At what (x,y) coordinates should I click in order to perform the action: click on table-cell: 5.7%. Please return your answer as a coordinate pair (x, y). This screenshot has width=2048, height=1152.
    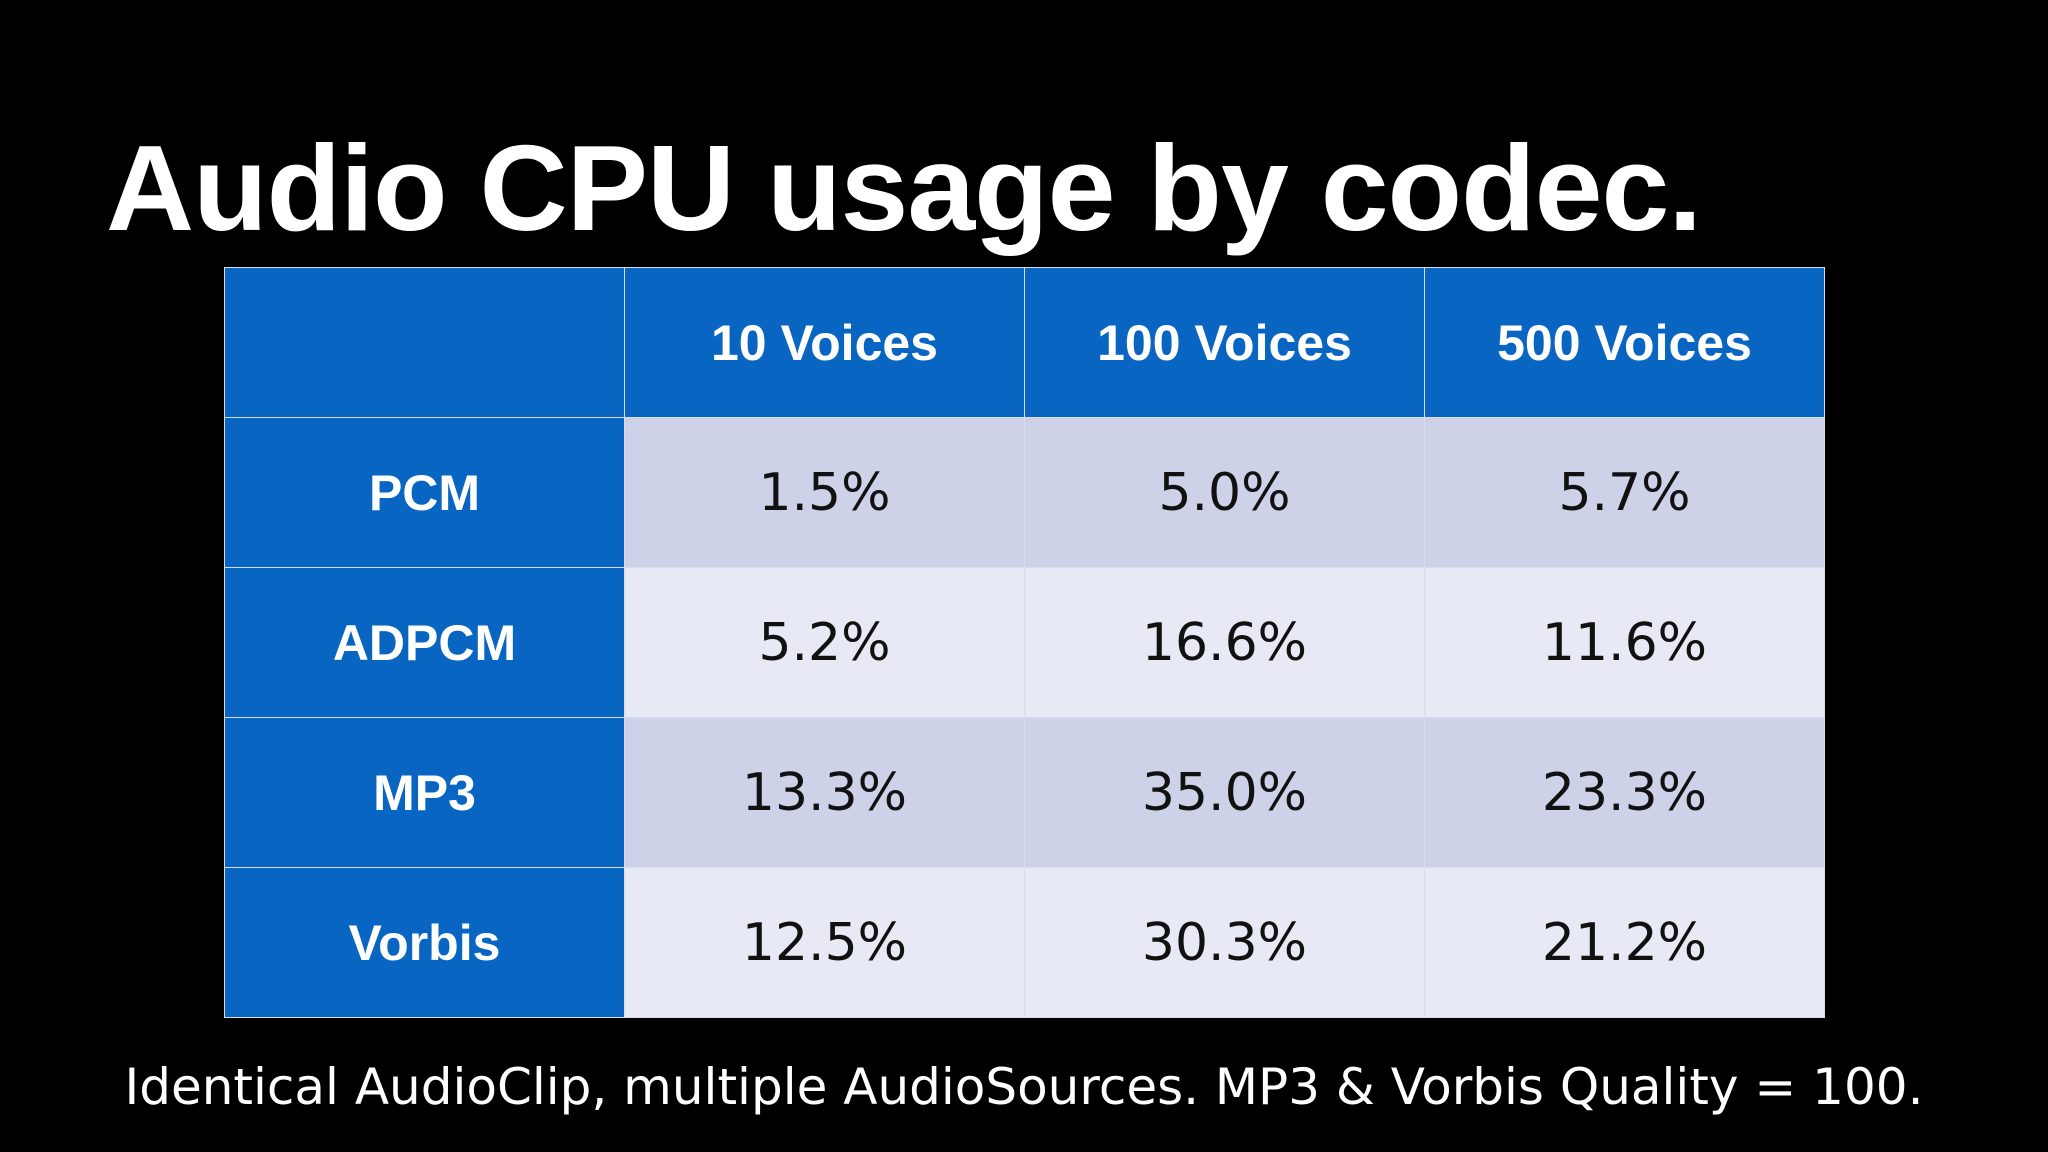
    Looking at the image, I should click on (1624, 492).